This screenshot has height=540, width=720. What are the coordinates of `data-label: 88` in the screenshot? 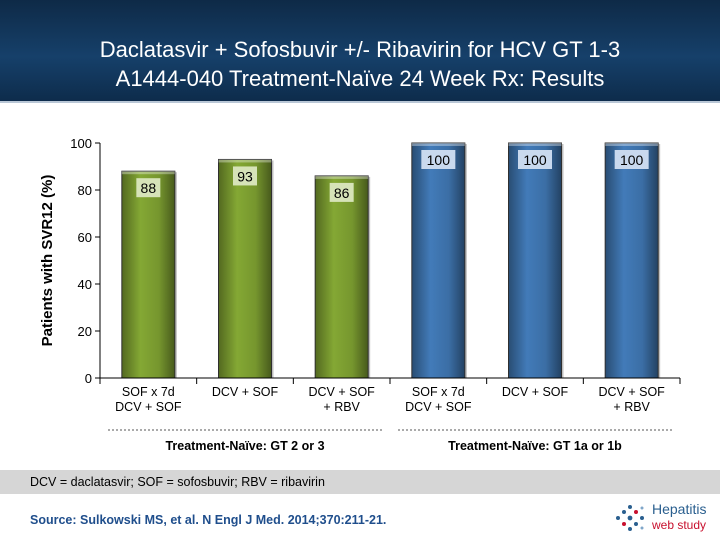 It's located at (149, 188).